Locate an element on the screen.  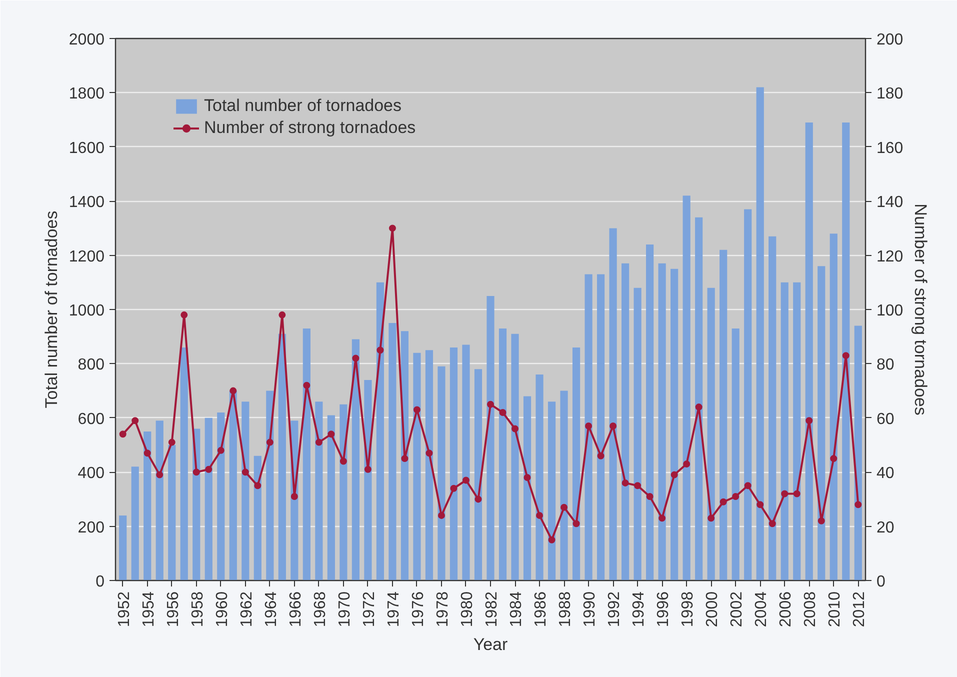
x-tick-label: 1994 is located at coordinates (639, 609).